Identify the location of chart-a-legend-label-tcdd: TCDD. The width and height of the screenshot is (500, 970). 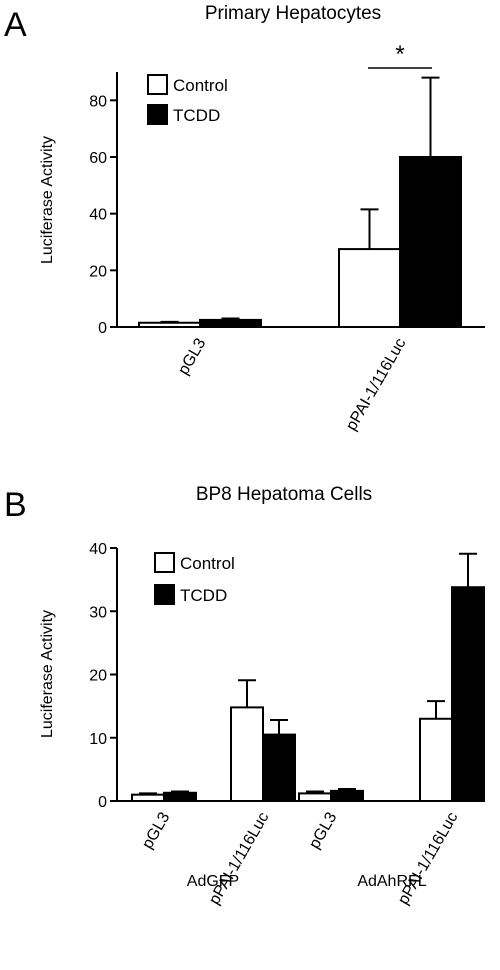
(196, 115).